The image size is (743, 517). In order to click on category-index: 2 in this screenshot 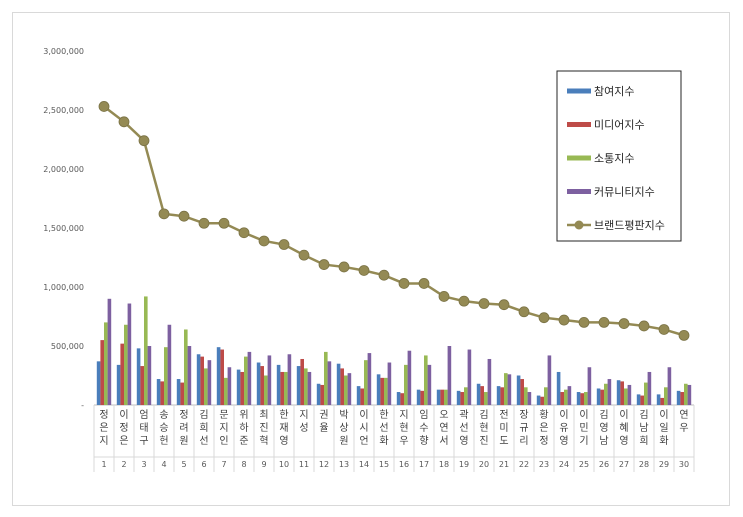, I will do `click(123, 464)`.